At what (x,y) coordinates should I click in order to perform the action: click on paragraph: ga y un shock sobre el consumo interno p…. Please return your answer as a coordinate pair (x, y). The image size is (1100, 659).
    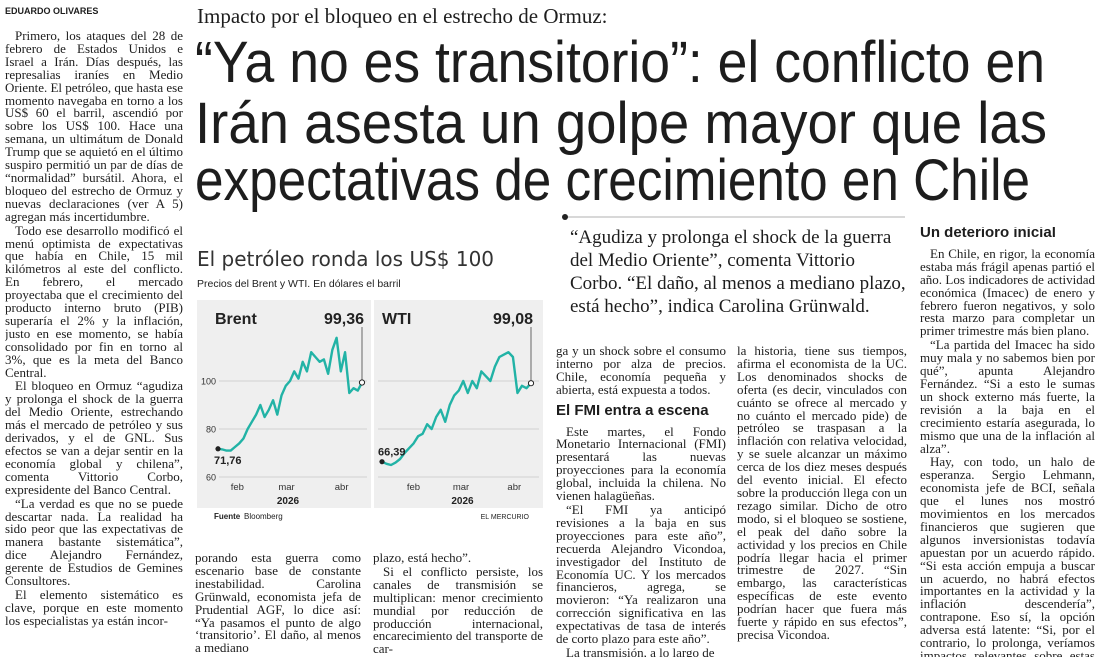
    Looking at the image, I should click on (641, 371).